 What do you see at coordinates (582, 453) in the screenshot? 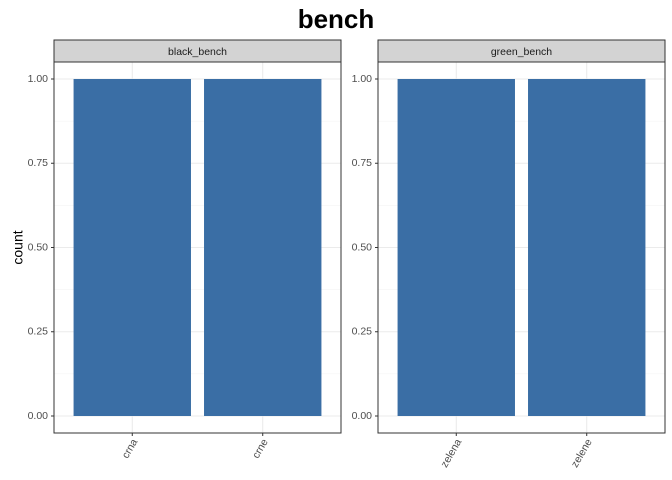
I see `x-tick-label: zelene` at bounding box center [582, 453].